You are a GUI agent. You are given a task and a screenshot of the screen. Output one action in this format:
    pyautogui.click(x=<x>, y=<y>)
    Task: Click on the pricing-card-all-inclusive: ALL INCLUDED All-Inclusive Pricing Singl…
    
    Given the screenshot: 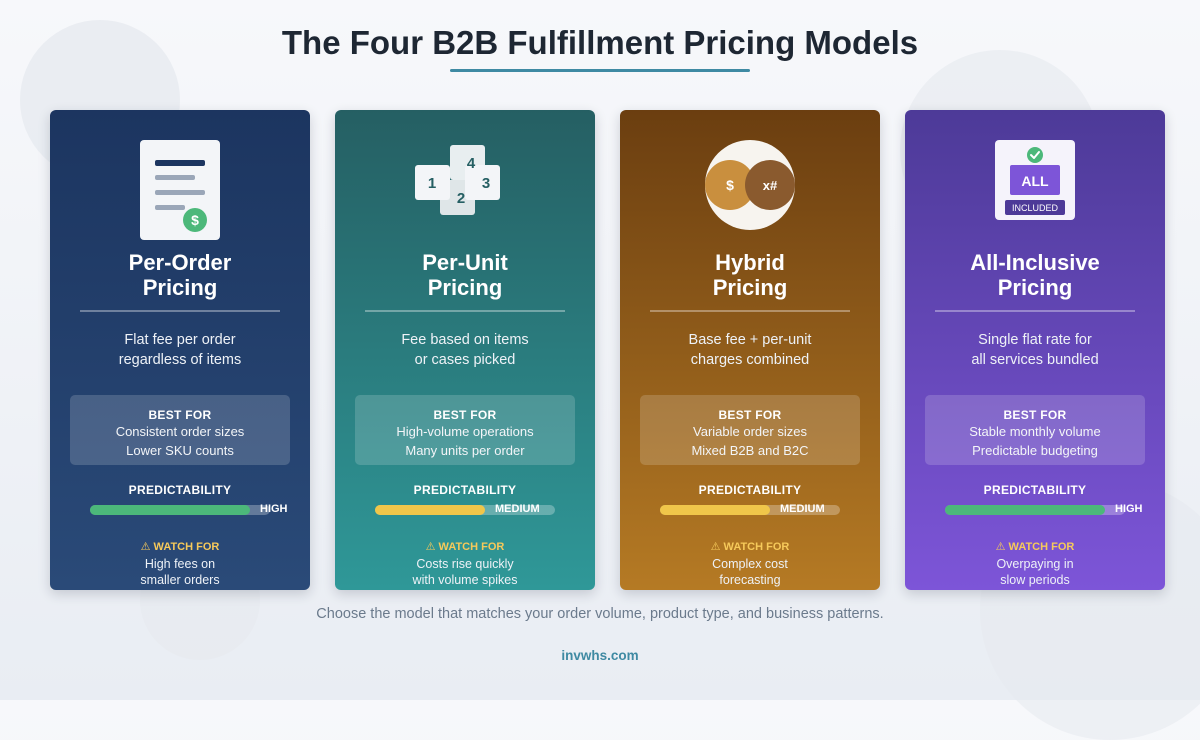 What is the action you would take?
    pyautogui.click(x=1035, y=350)
    